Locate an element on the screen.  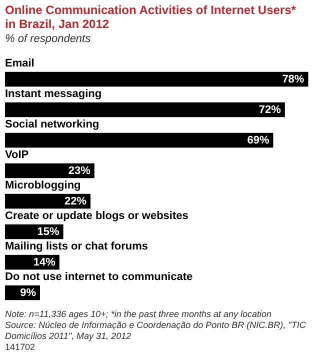
y-tick-label: Social networking is located at coordinates (52, 124).